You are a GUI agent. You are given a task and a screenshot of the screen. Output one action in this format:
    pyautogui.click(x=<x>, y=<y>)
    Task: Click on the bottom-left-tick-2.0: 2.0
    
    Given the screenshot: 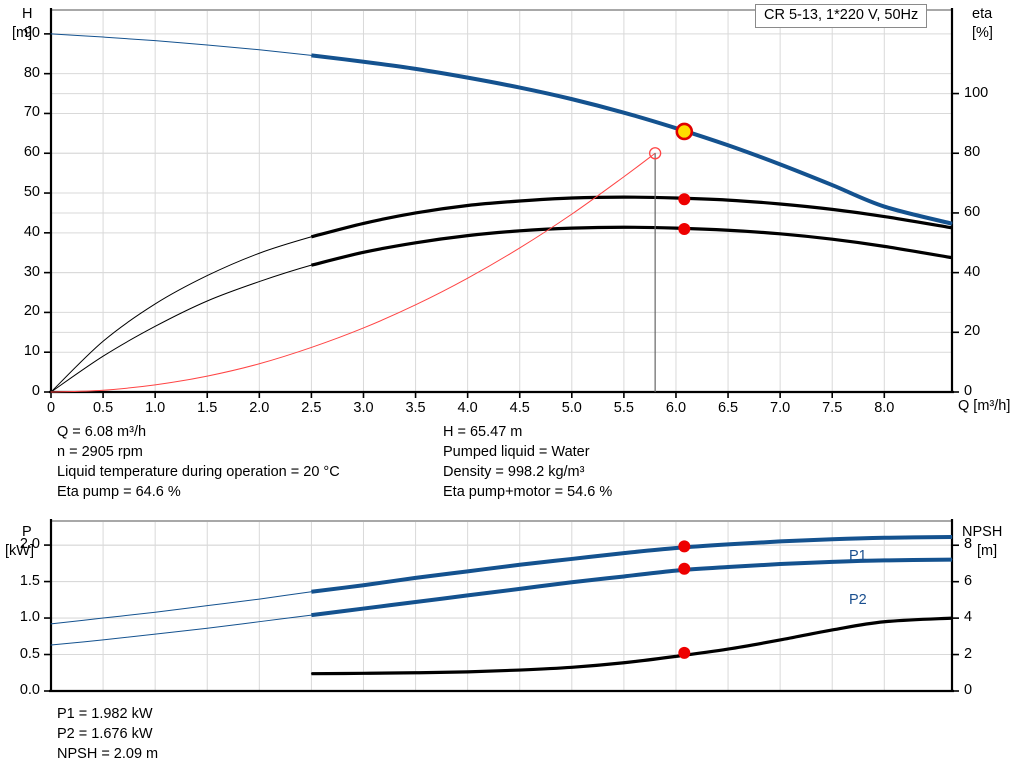 What is the action you would take?
    pyautogui.click(x=29, y=544)
    